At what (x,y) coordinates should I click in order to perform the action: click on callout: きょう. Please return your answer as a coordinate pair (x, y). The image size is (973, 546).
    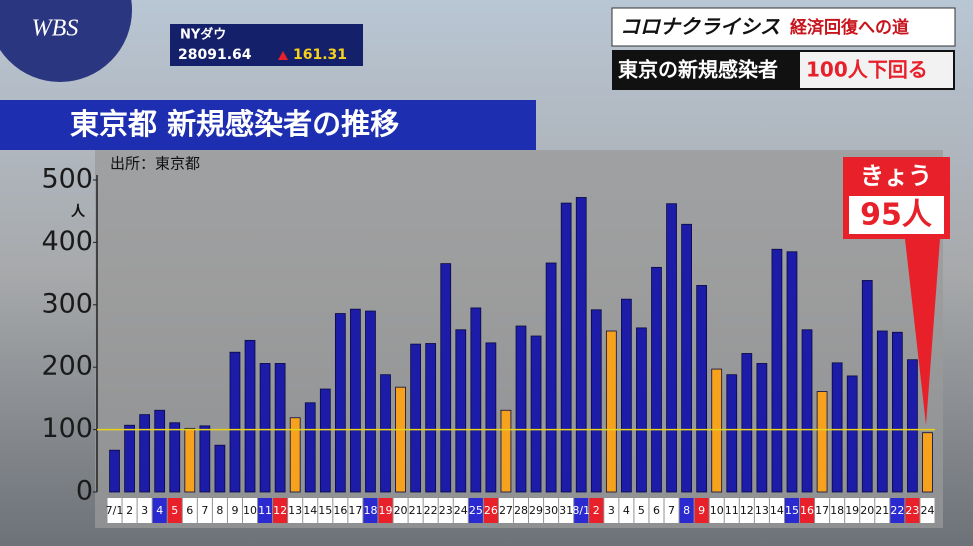
    Looking at the image, I should click on (896, 176).